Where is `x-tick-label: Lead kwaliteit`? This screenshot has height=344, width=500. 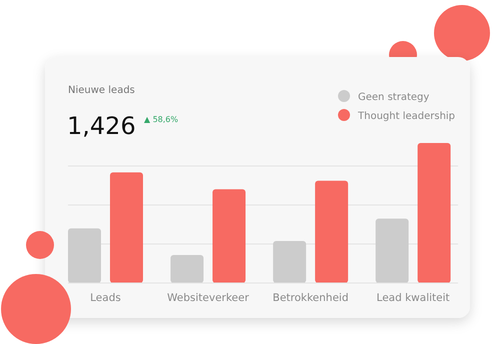
x-tick-label: Lead kwaliteit is located at coordinates (413, 298).